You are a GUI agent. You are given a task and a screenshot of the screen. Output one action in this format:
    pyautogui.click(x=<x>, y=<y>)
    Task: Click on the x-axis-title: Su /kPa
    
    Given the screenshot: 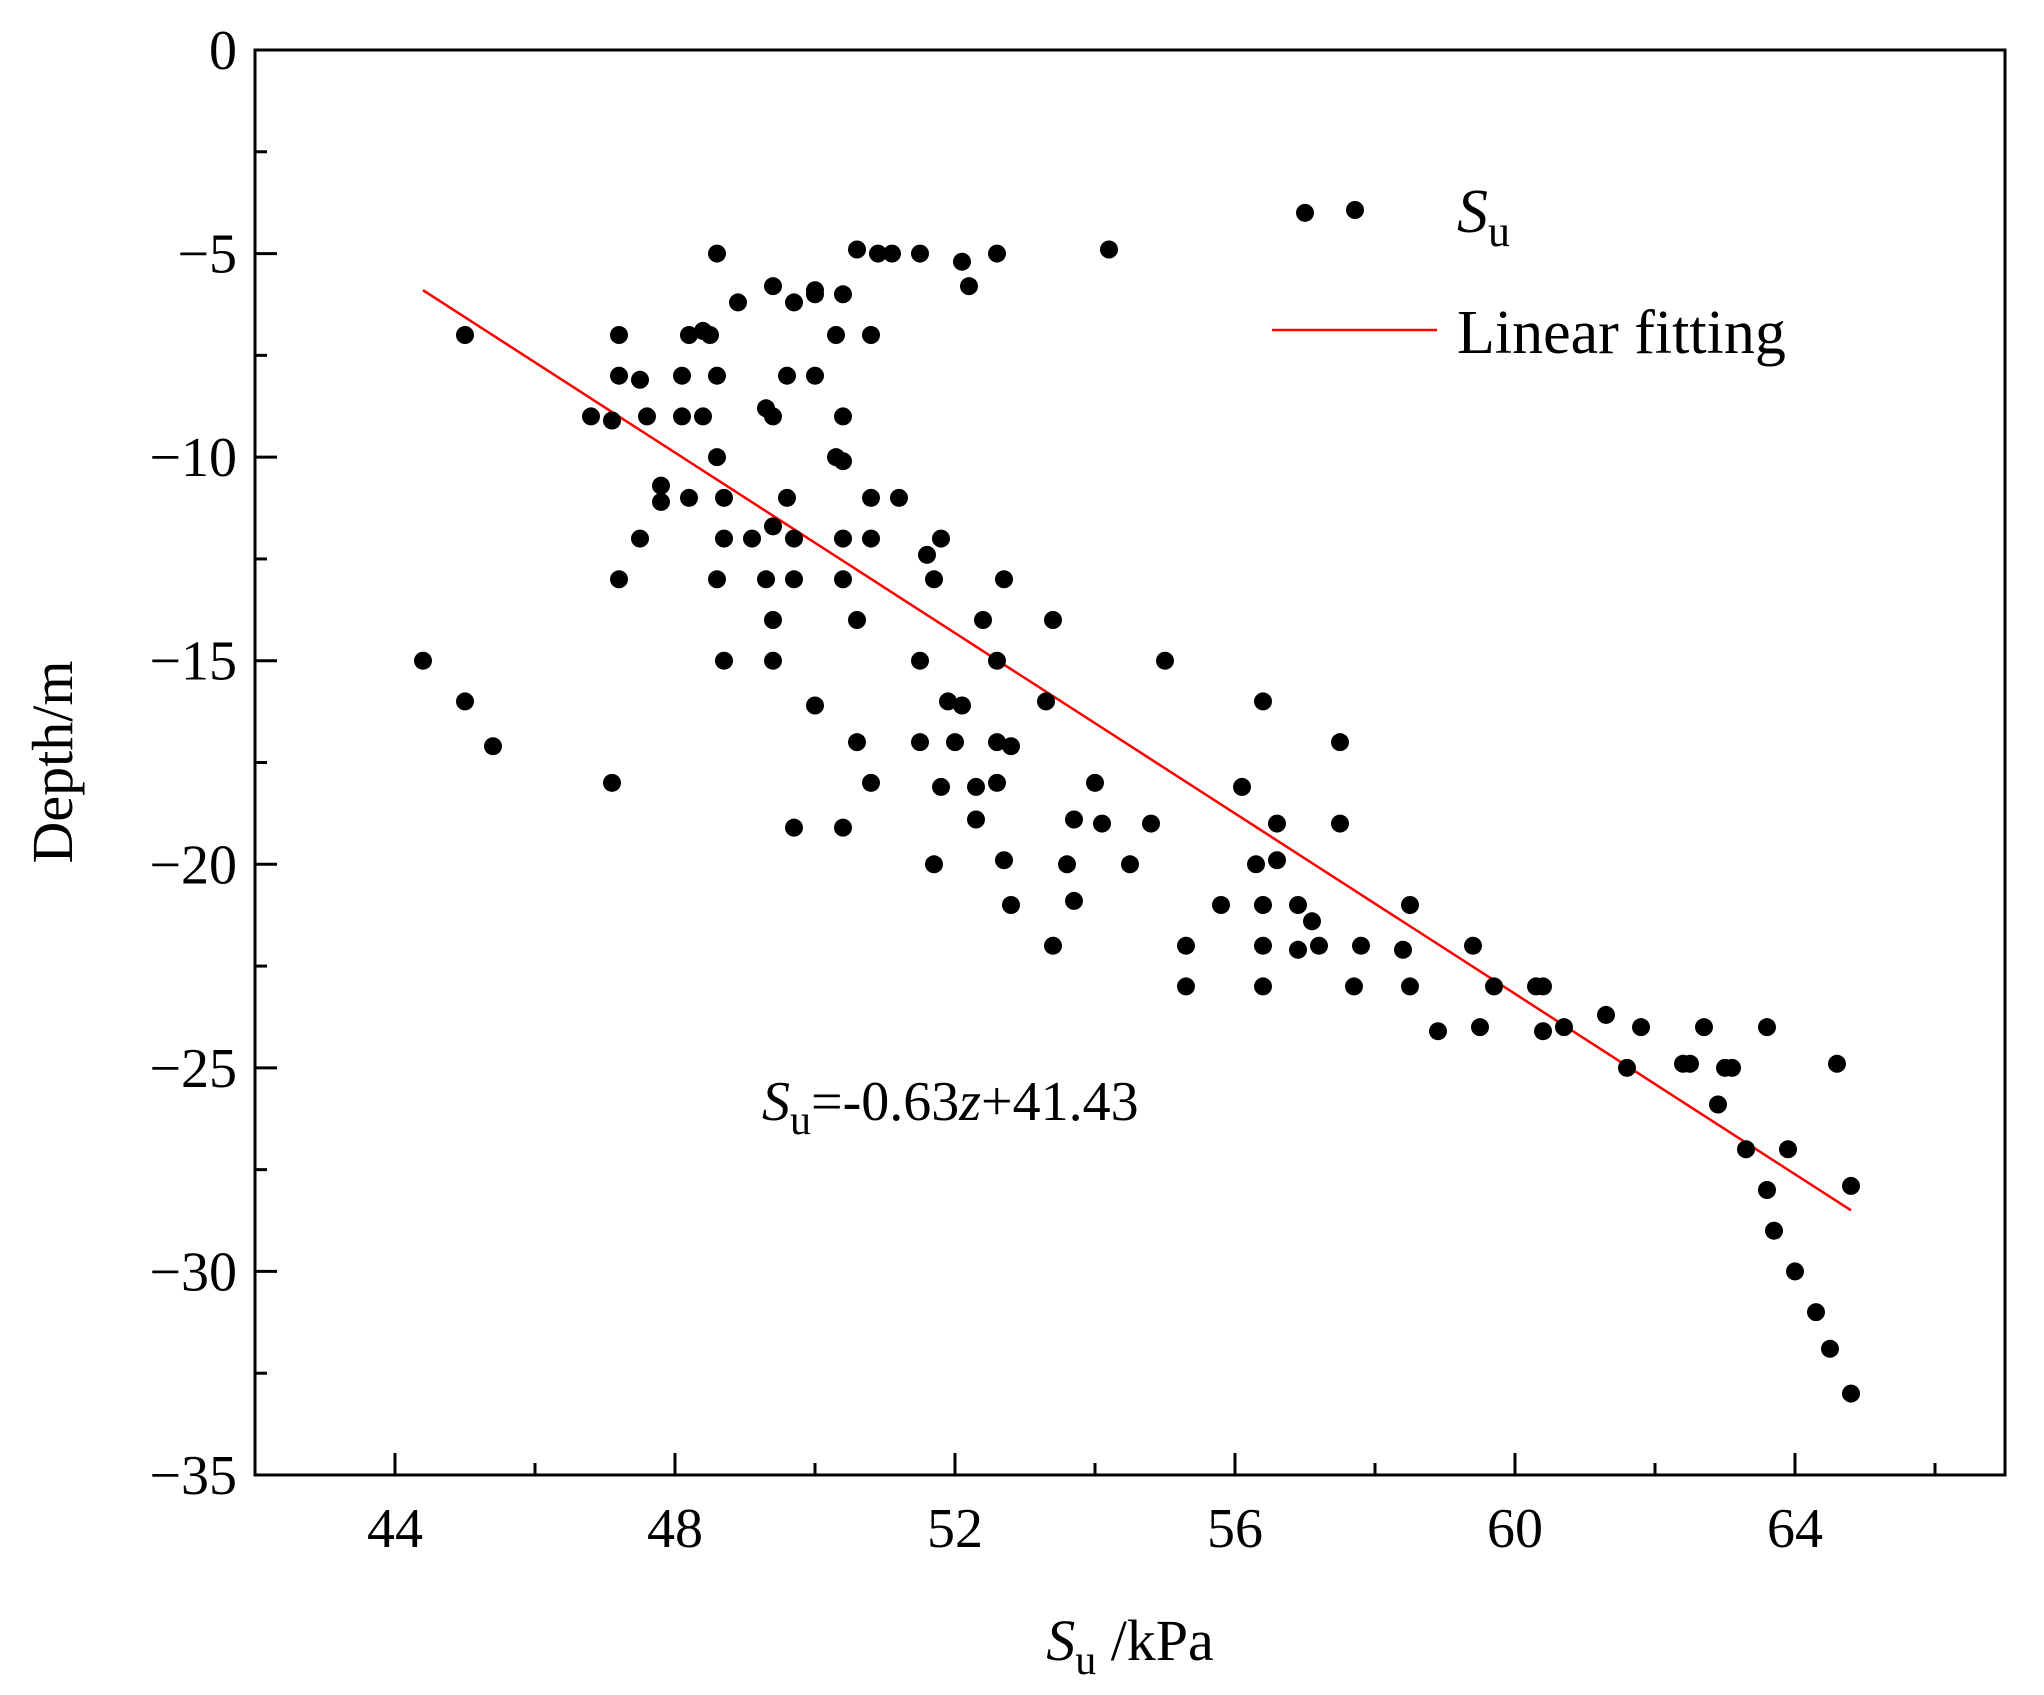 What is the action you would take?
    pyautogui.click(x=1130, y=1646)
    